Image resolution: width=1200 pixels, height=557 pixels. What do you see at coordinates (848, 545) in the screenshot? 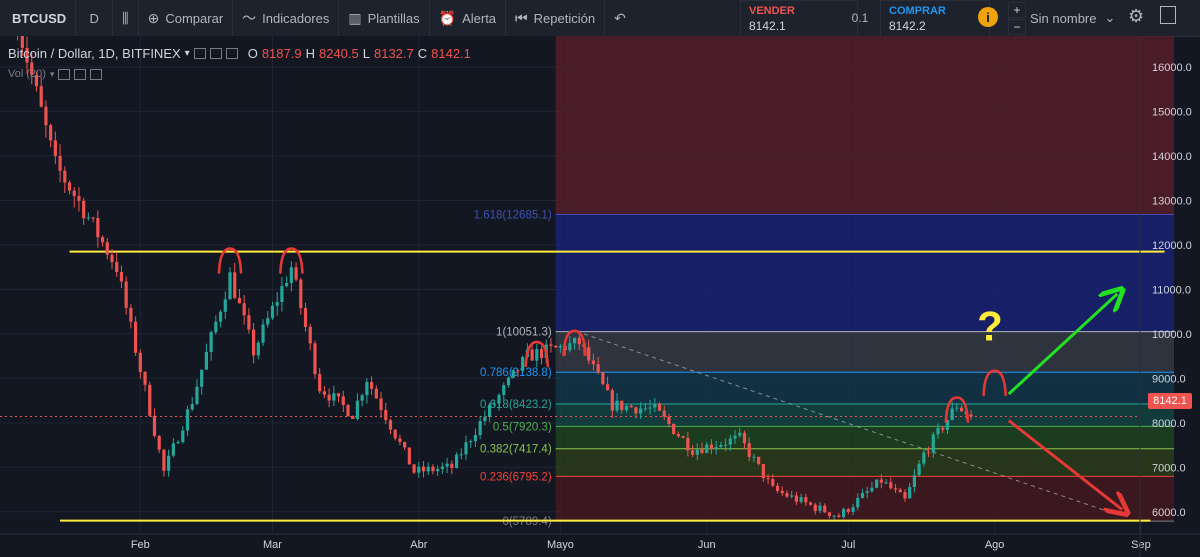
I see `x-tick-label: Jul` at bounding box center [848, 545].